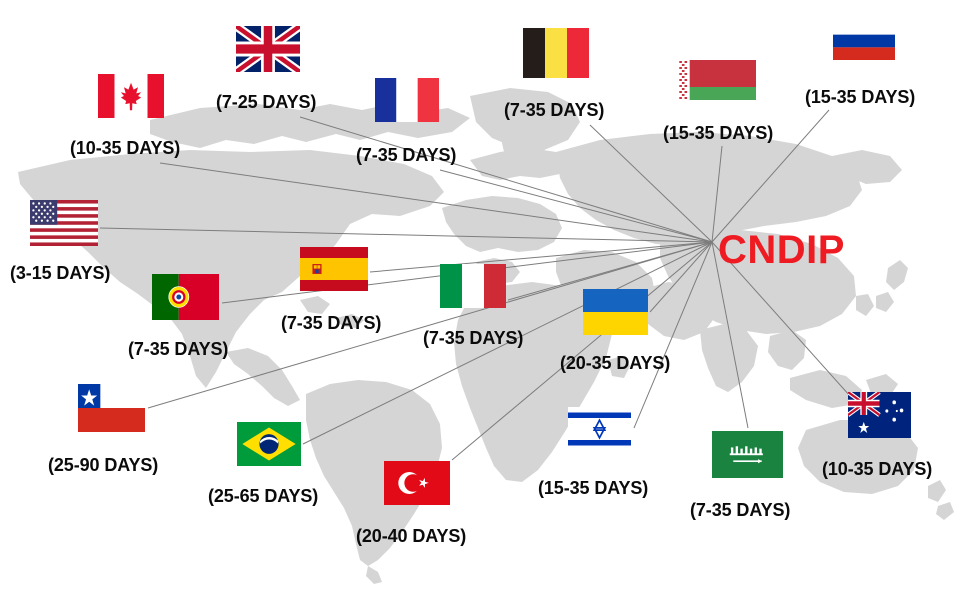 The width and height of the screenshot is (960, 600). Describe the element at coordinates (111, 408) in the screenshot. I see `flag-chile-icon` at that location.